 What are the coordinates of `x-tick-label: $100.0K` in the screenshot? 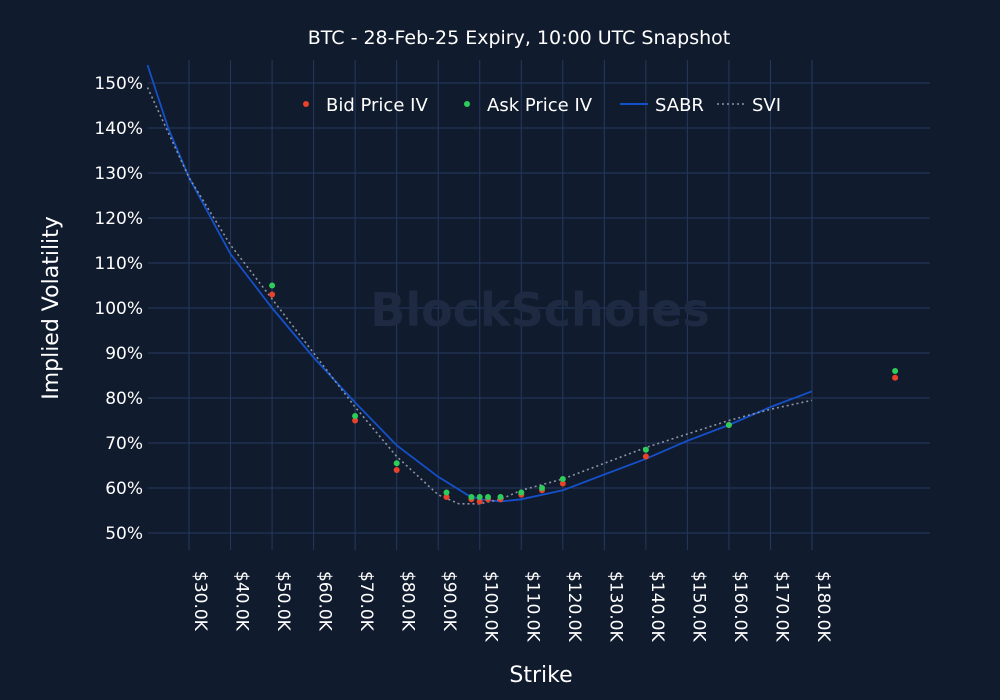 It's located at (491, 606).